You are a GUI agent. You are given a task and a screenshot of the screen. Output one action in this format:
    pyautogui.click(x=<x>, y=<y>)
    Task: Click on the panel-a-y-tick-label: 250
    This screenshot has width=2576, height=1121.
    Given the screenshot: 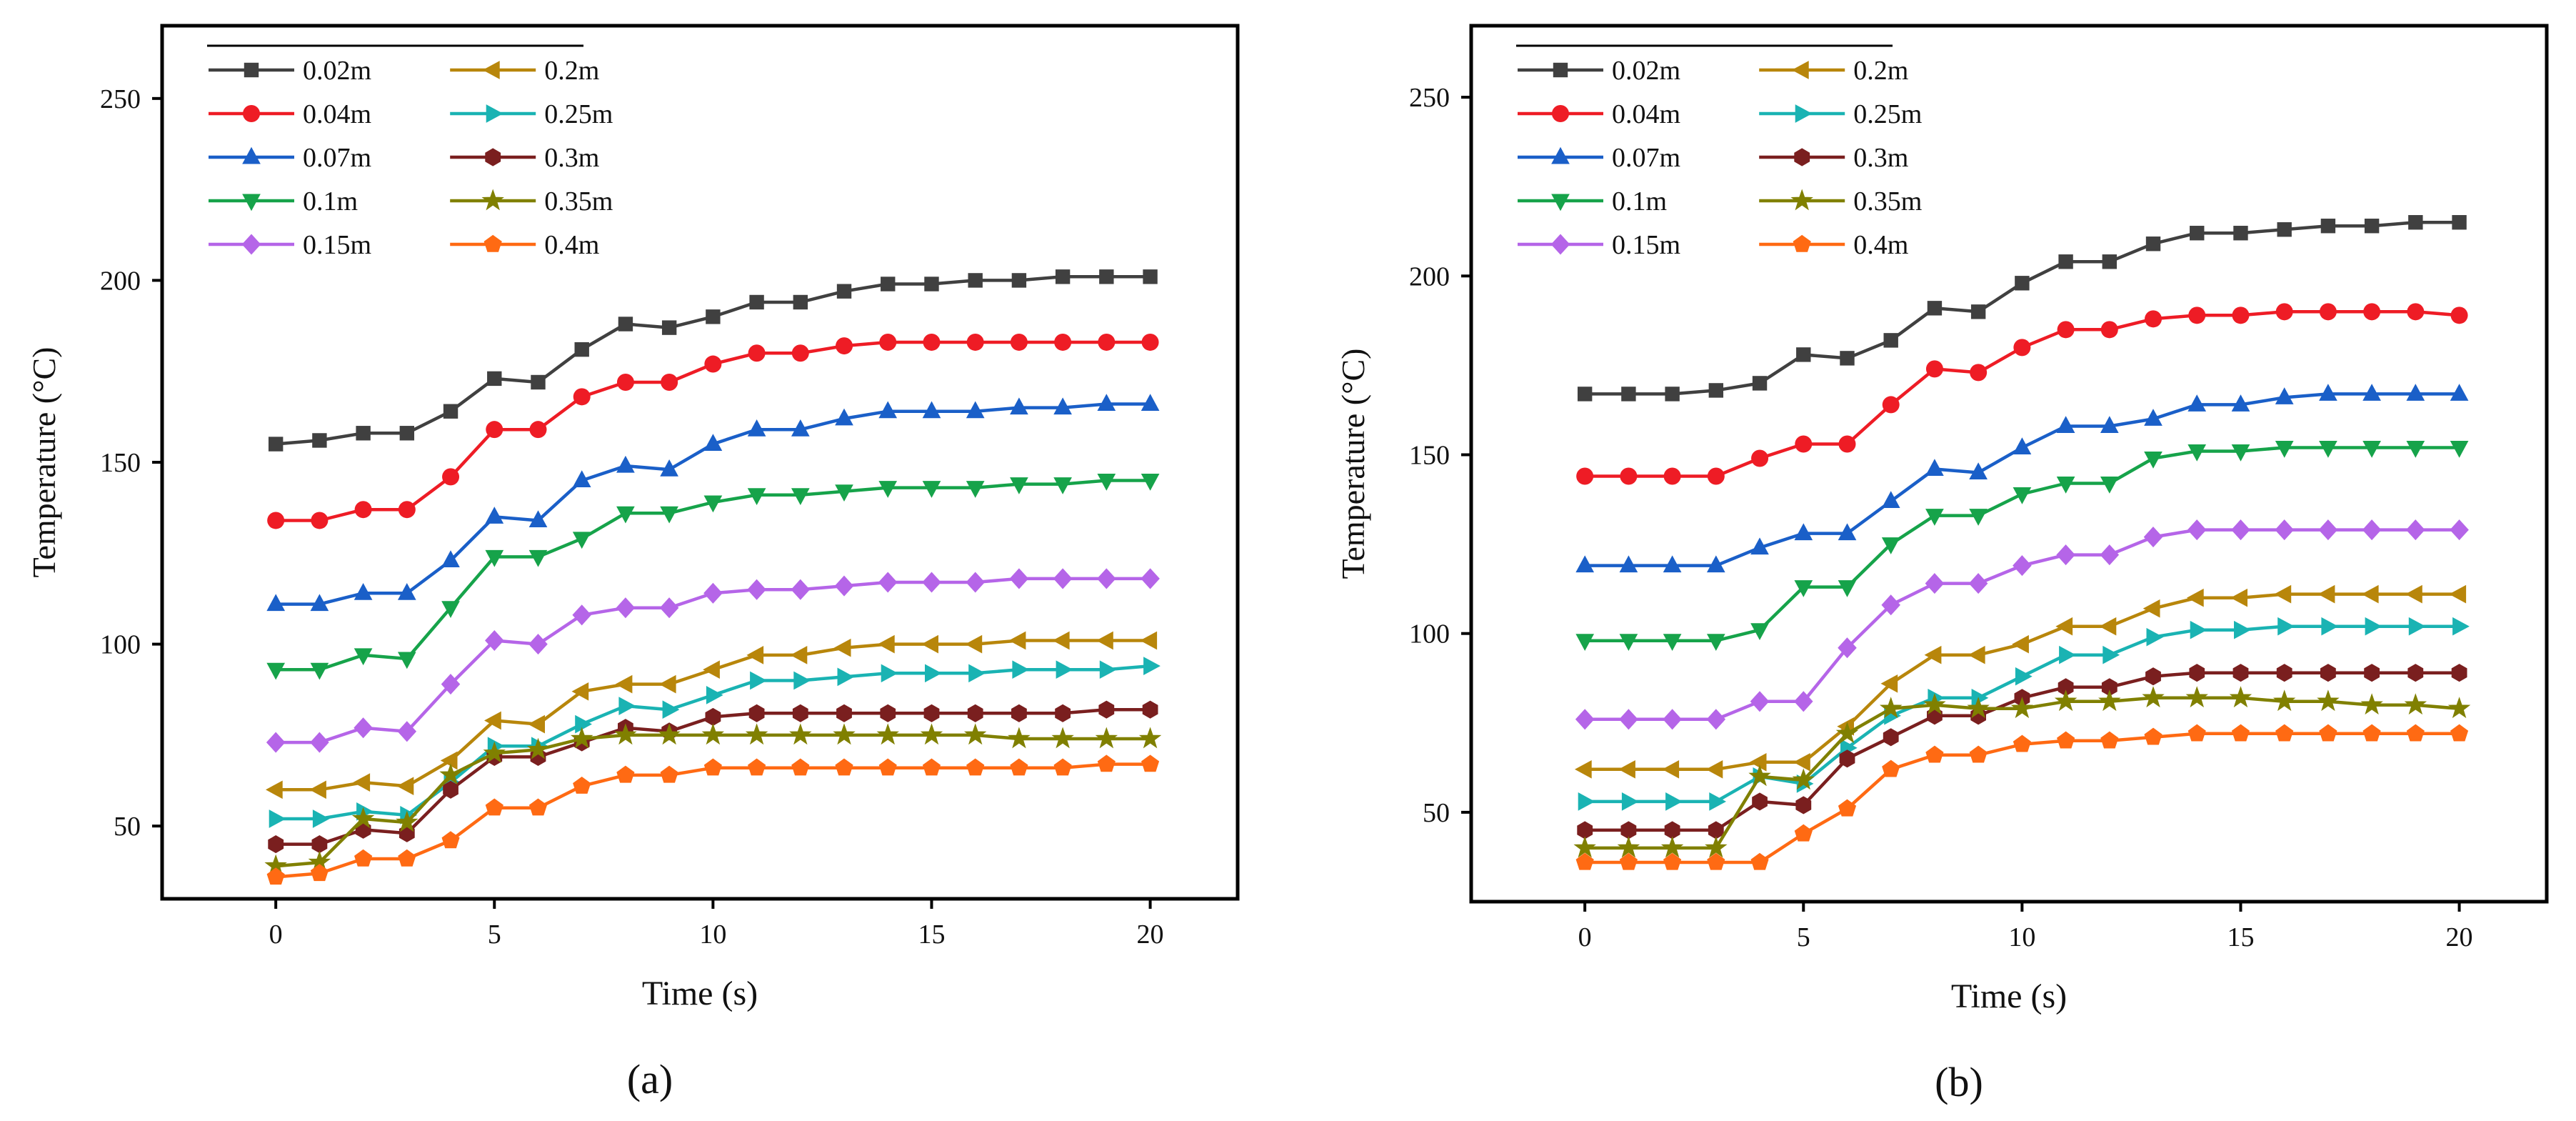 What is the action you would take?
    pyautogui.click(x=120, y=99)
    